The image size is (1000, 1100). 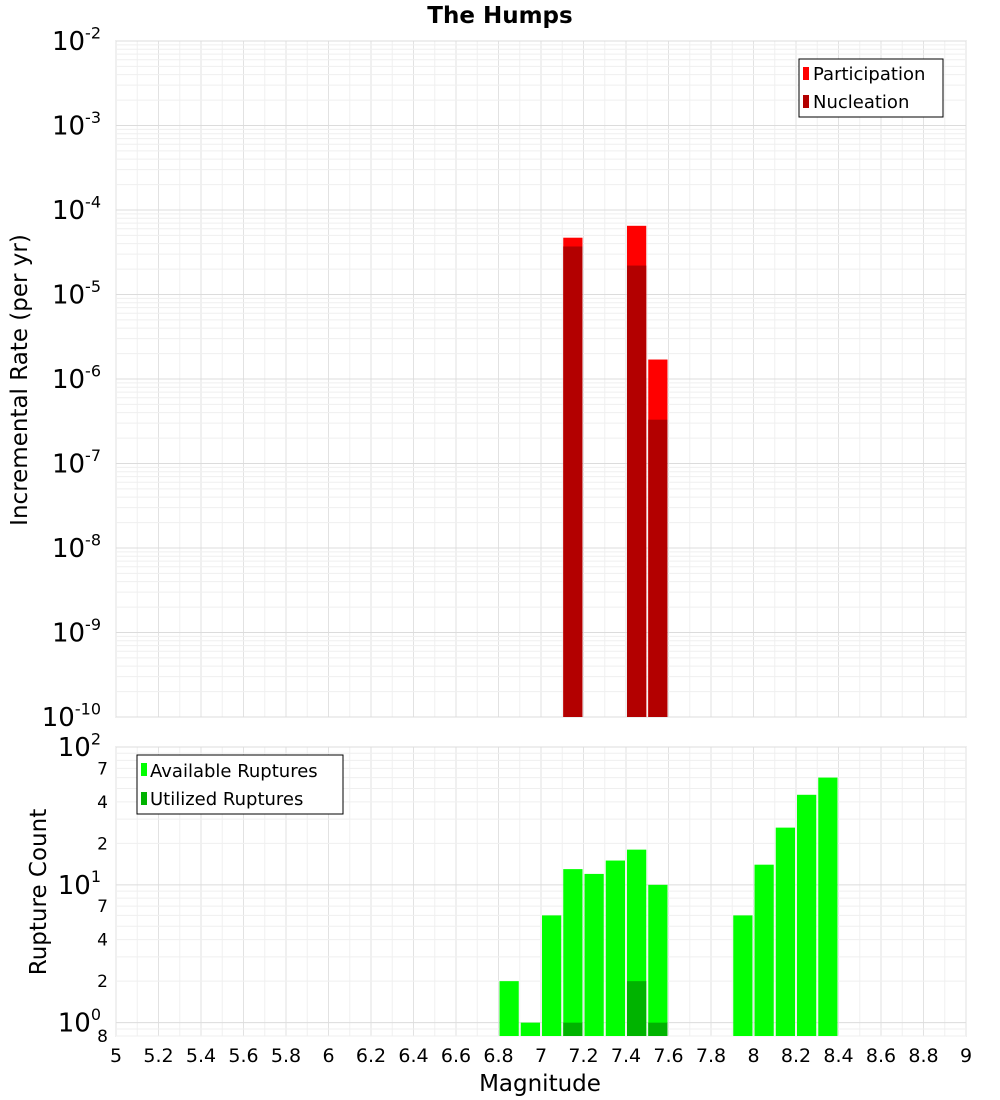 I want to click on y-tick-label: 10⁻⁶, so click(x=76, y=378).